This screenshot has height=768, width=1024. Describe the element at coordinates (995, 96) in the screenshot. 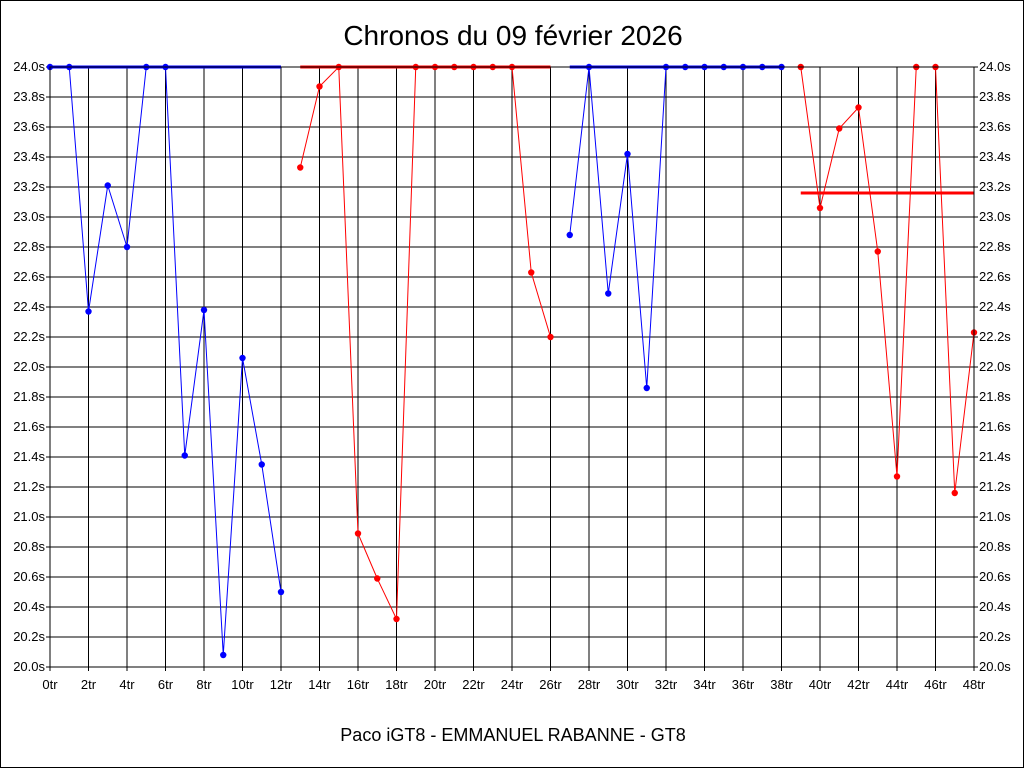

I see `y-tick-label-right: 23.8s` at that location.